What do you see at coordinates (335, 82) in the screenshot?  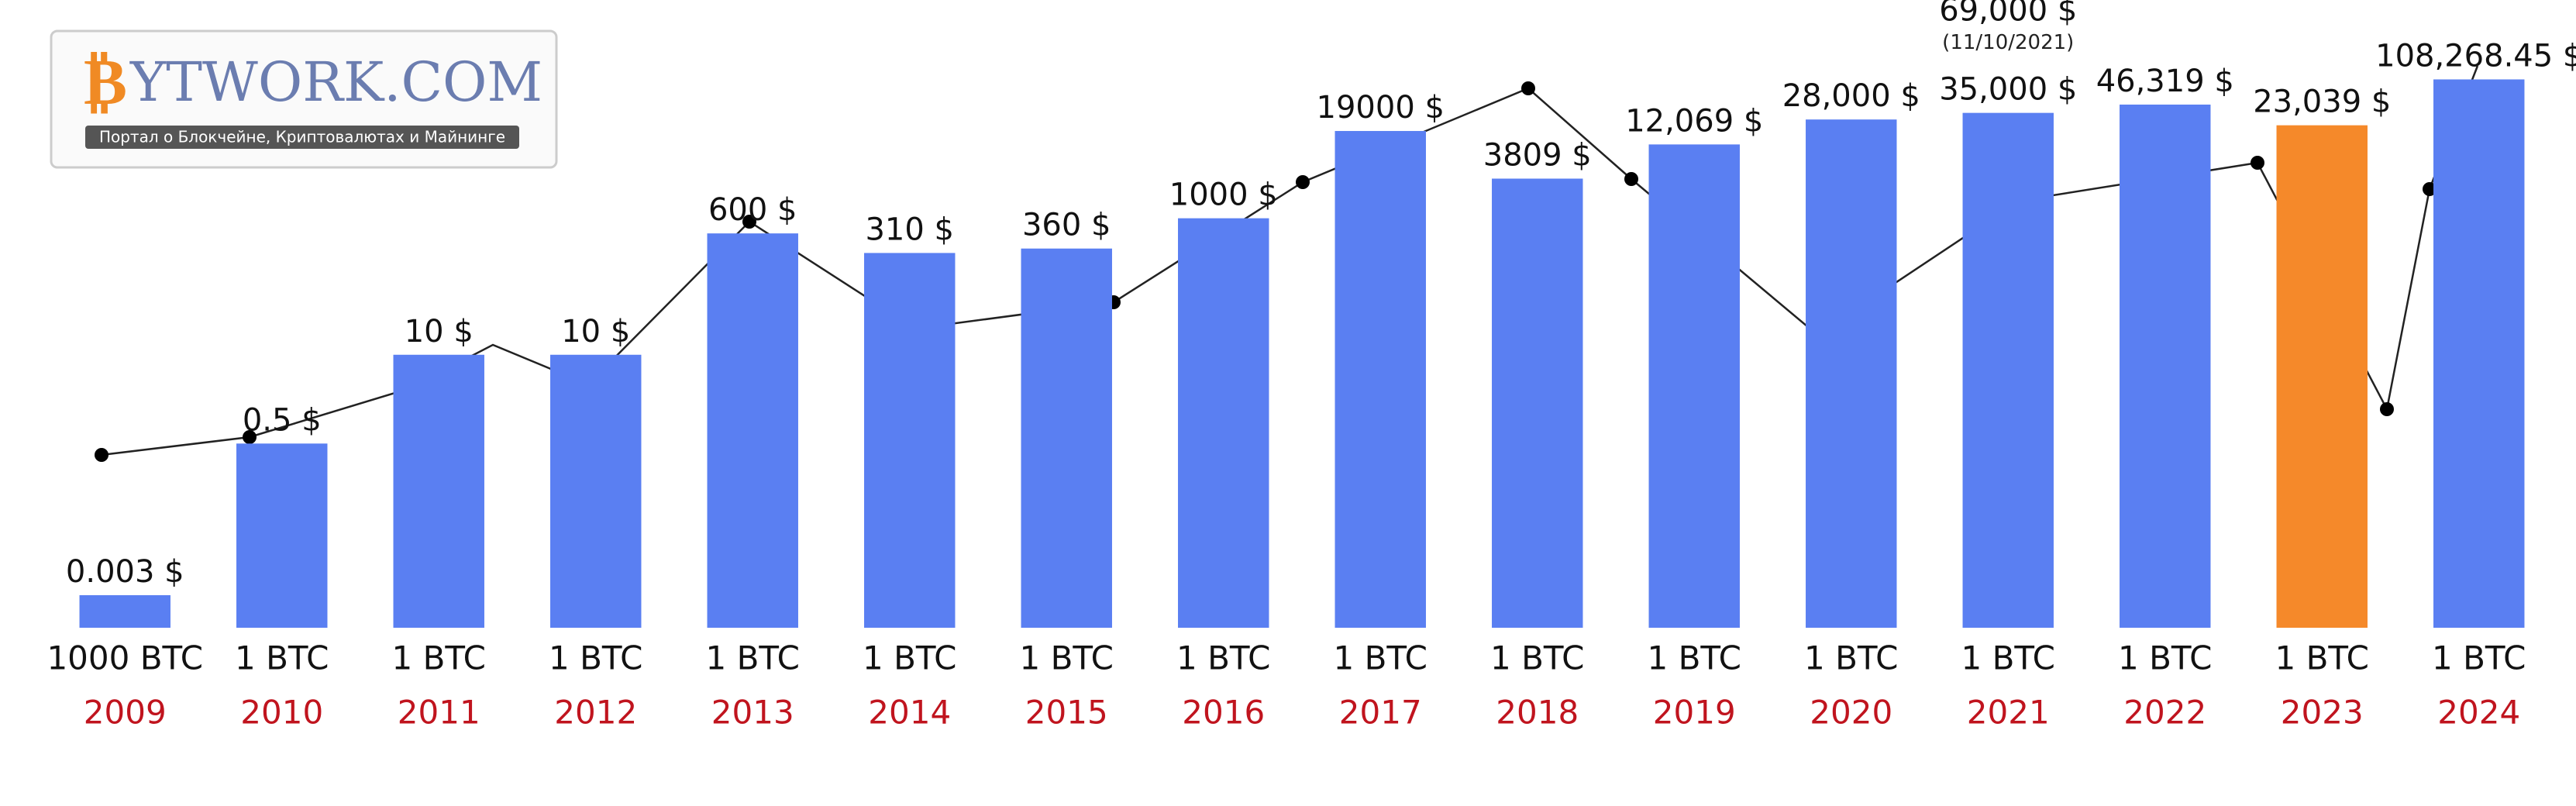 I see `logo-name: YTWORK.COM` at bounding box center [335, 82].